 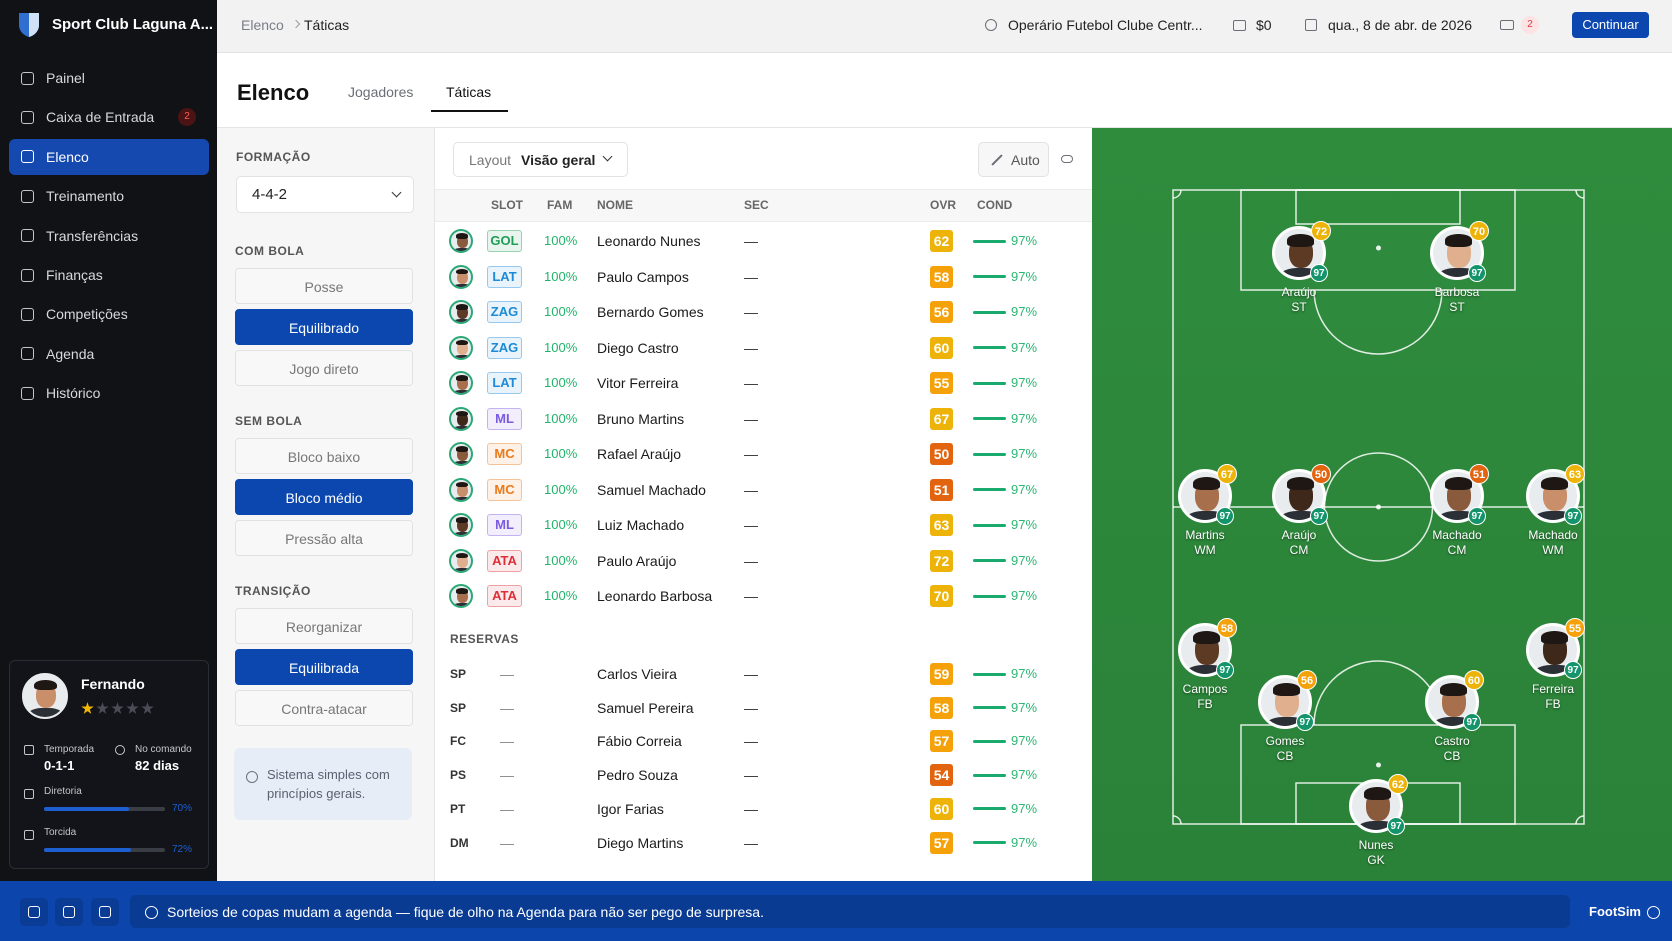 What do you see at coordinates (1376, 845) in the screenshot?
I see `pitch-name: Nunes` at bounding box center [1376, 845].